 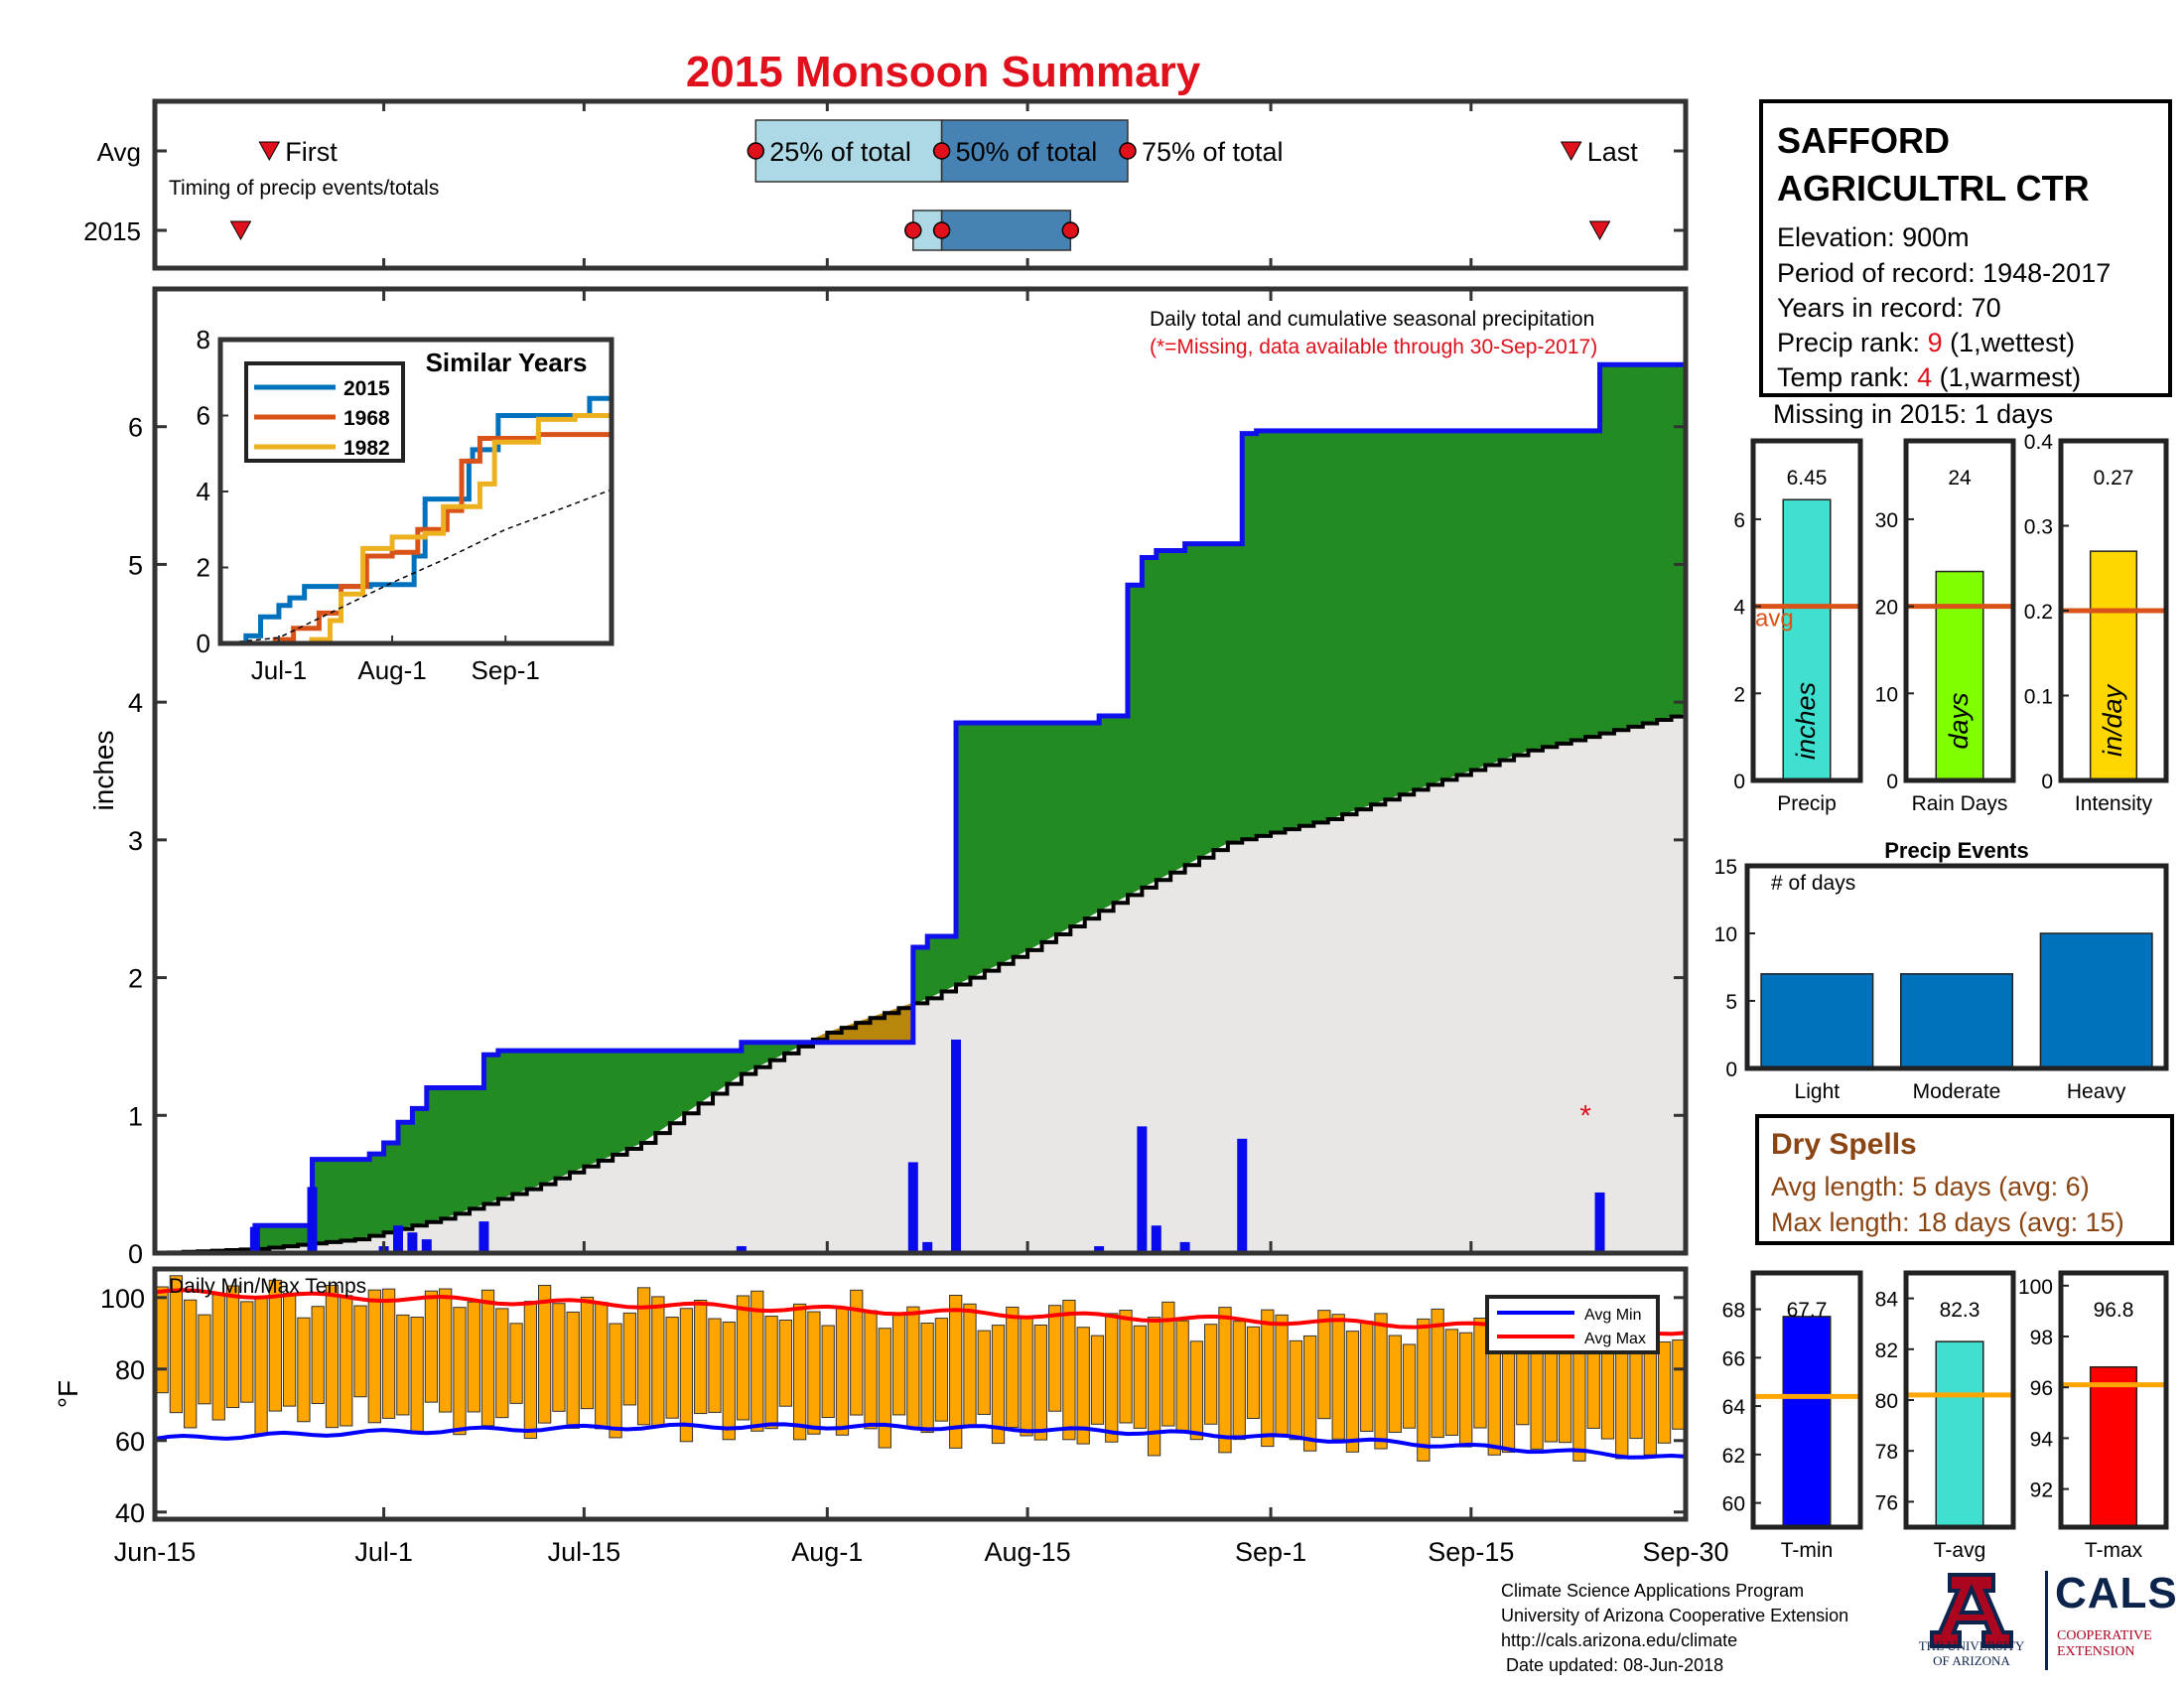 I want to click on y-tick-label: 5, so click(x=135, y=565).